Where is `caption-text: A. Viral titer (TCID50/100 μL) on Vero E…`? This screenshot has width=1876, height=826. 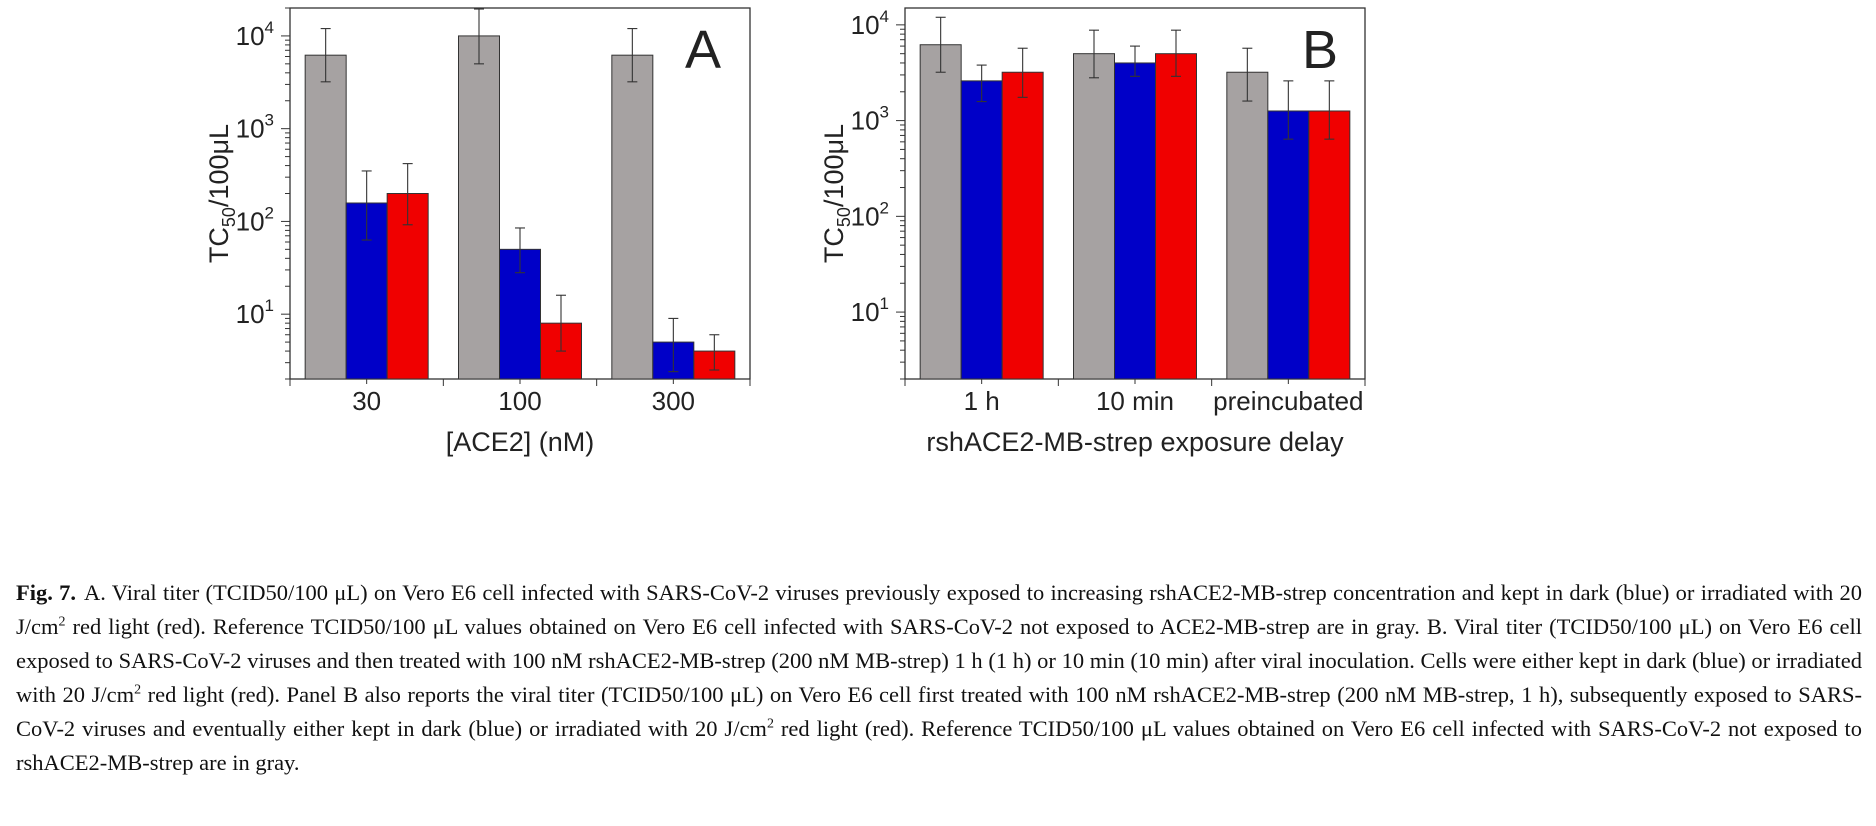 caption-text: A. Viral titer (TCID50/100 μL) on Vero E… is located at coordinates (939, 609).